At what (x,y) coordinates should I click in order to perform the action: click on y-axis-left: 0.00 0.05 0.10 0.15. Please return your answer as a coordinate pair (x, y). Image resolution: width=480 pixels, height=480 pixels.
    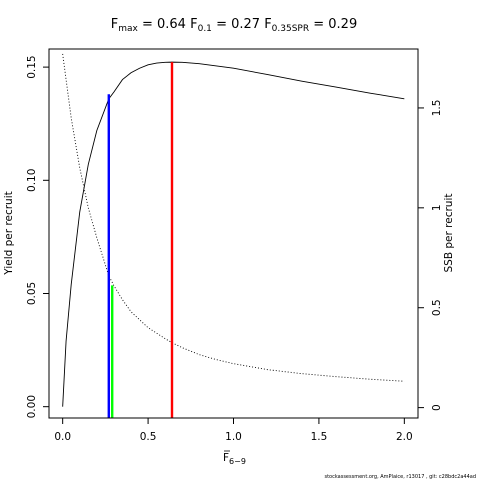
    Looking at the image, I should click on (38, 236).